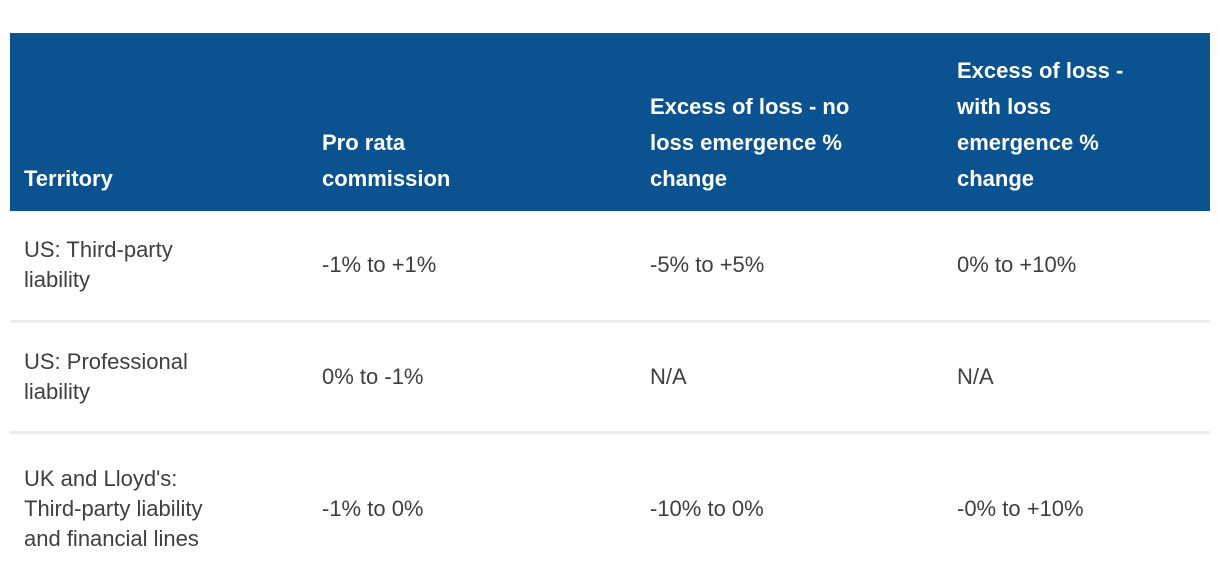  Describe the element at coordinates (159, 122) in the screenshot. I see `header-cell-territory: Territory` at that location.